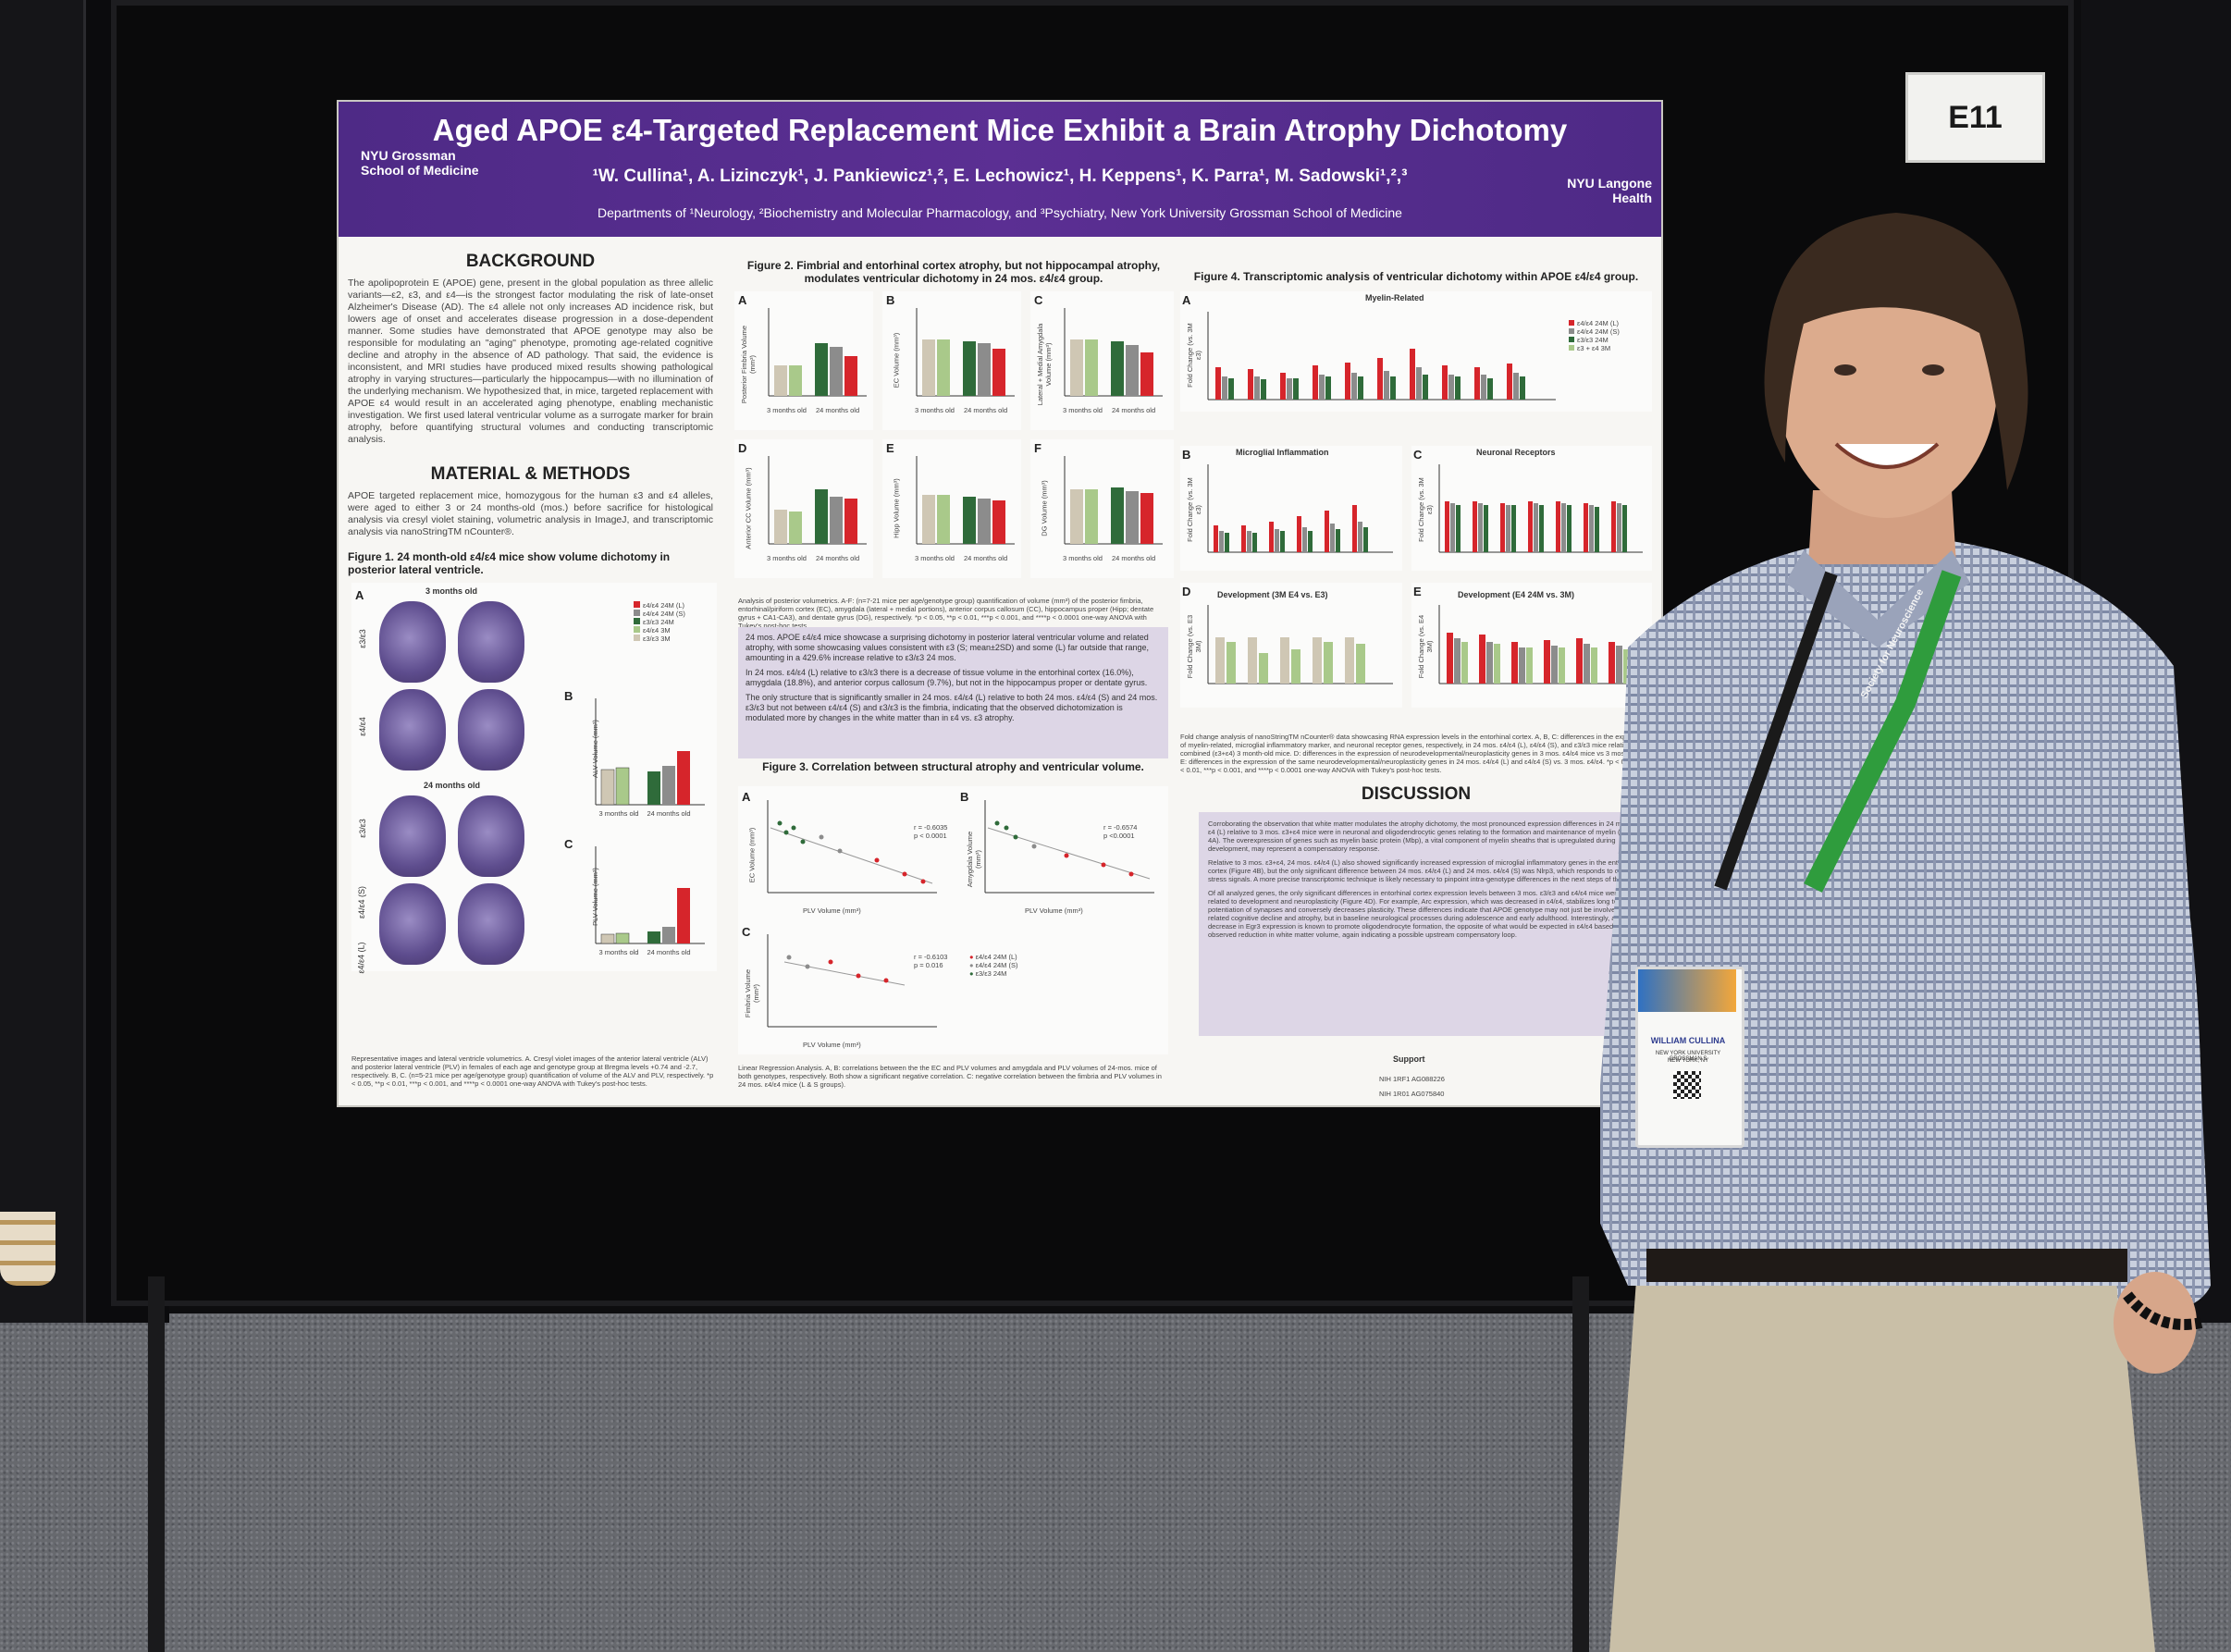 The width and height of the screenshot is (2231, 1652). I want to click on fig2-panel-label: A, so click(742, 300).